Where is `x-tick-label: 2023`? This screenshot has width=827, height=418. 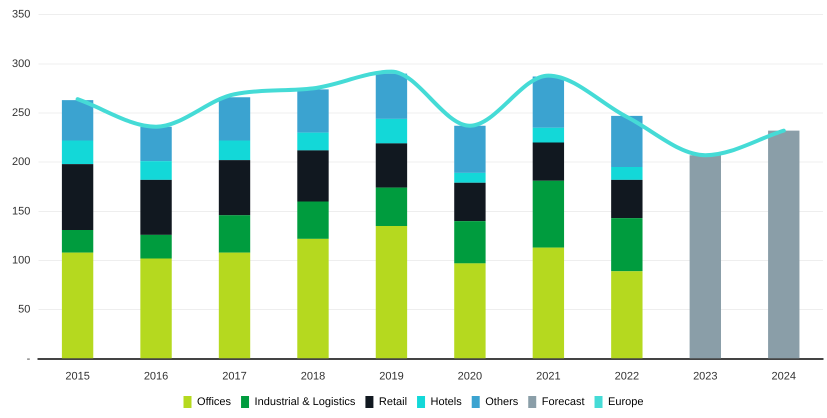
x-tick-label: 2023 is located at coordinates (705, 376).